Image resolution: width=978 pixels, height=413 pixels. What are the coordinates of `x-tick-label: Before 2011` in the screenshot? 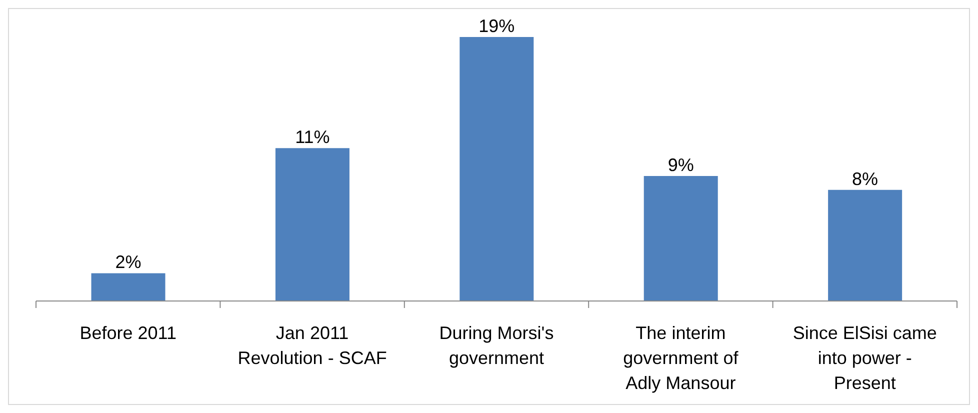 It's located at (128, 333).